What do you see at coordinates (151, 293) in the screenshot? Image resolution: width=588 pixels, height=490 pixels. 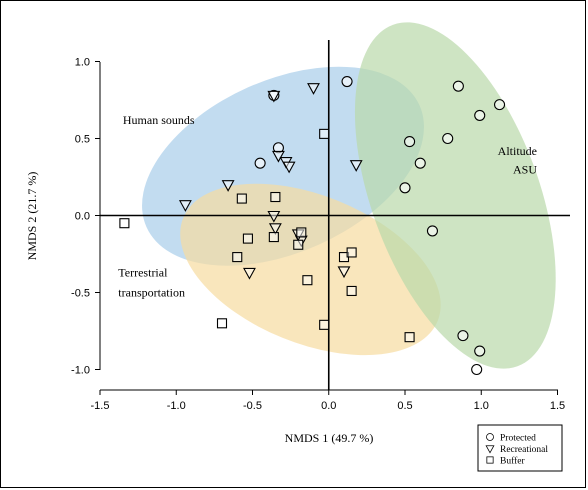 I see `annotation-2: transportation` at bounding box center [151, 293].